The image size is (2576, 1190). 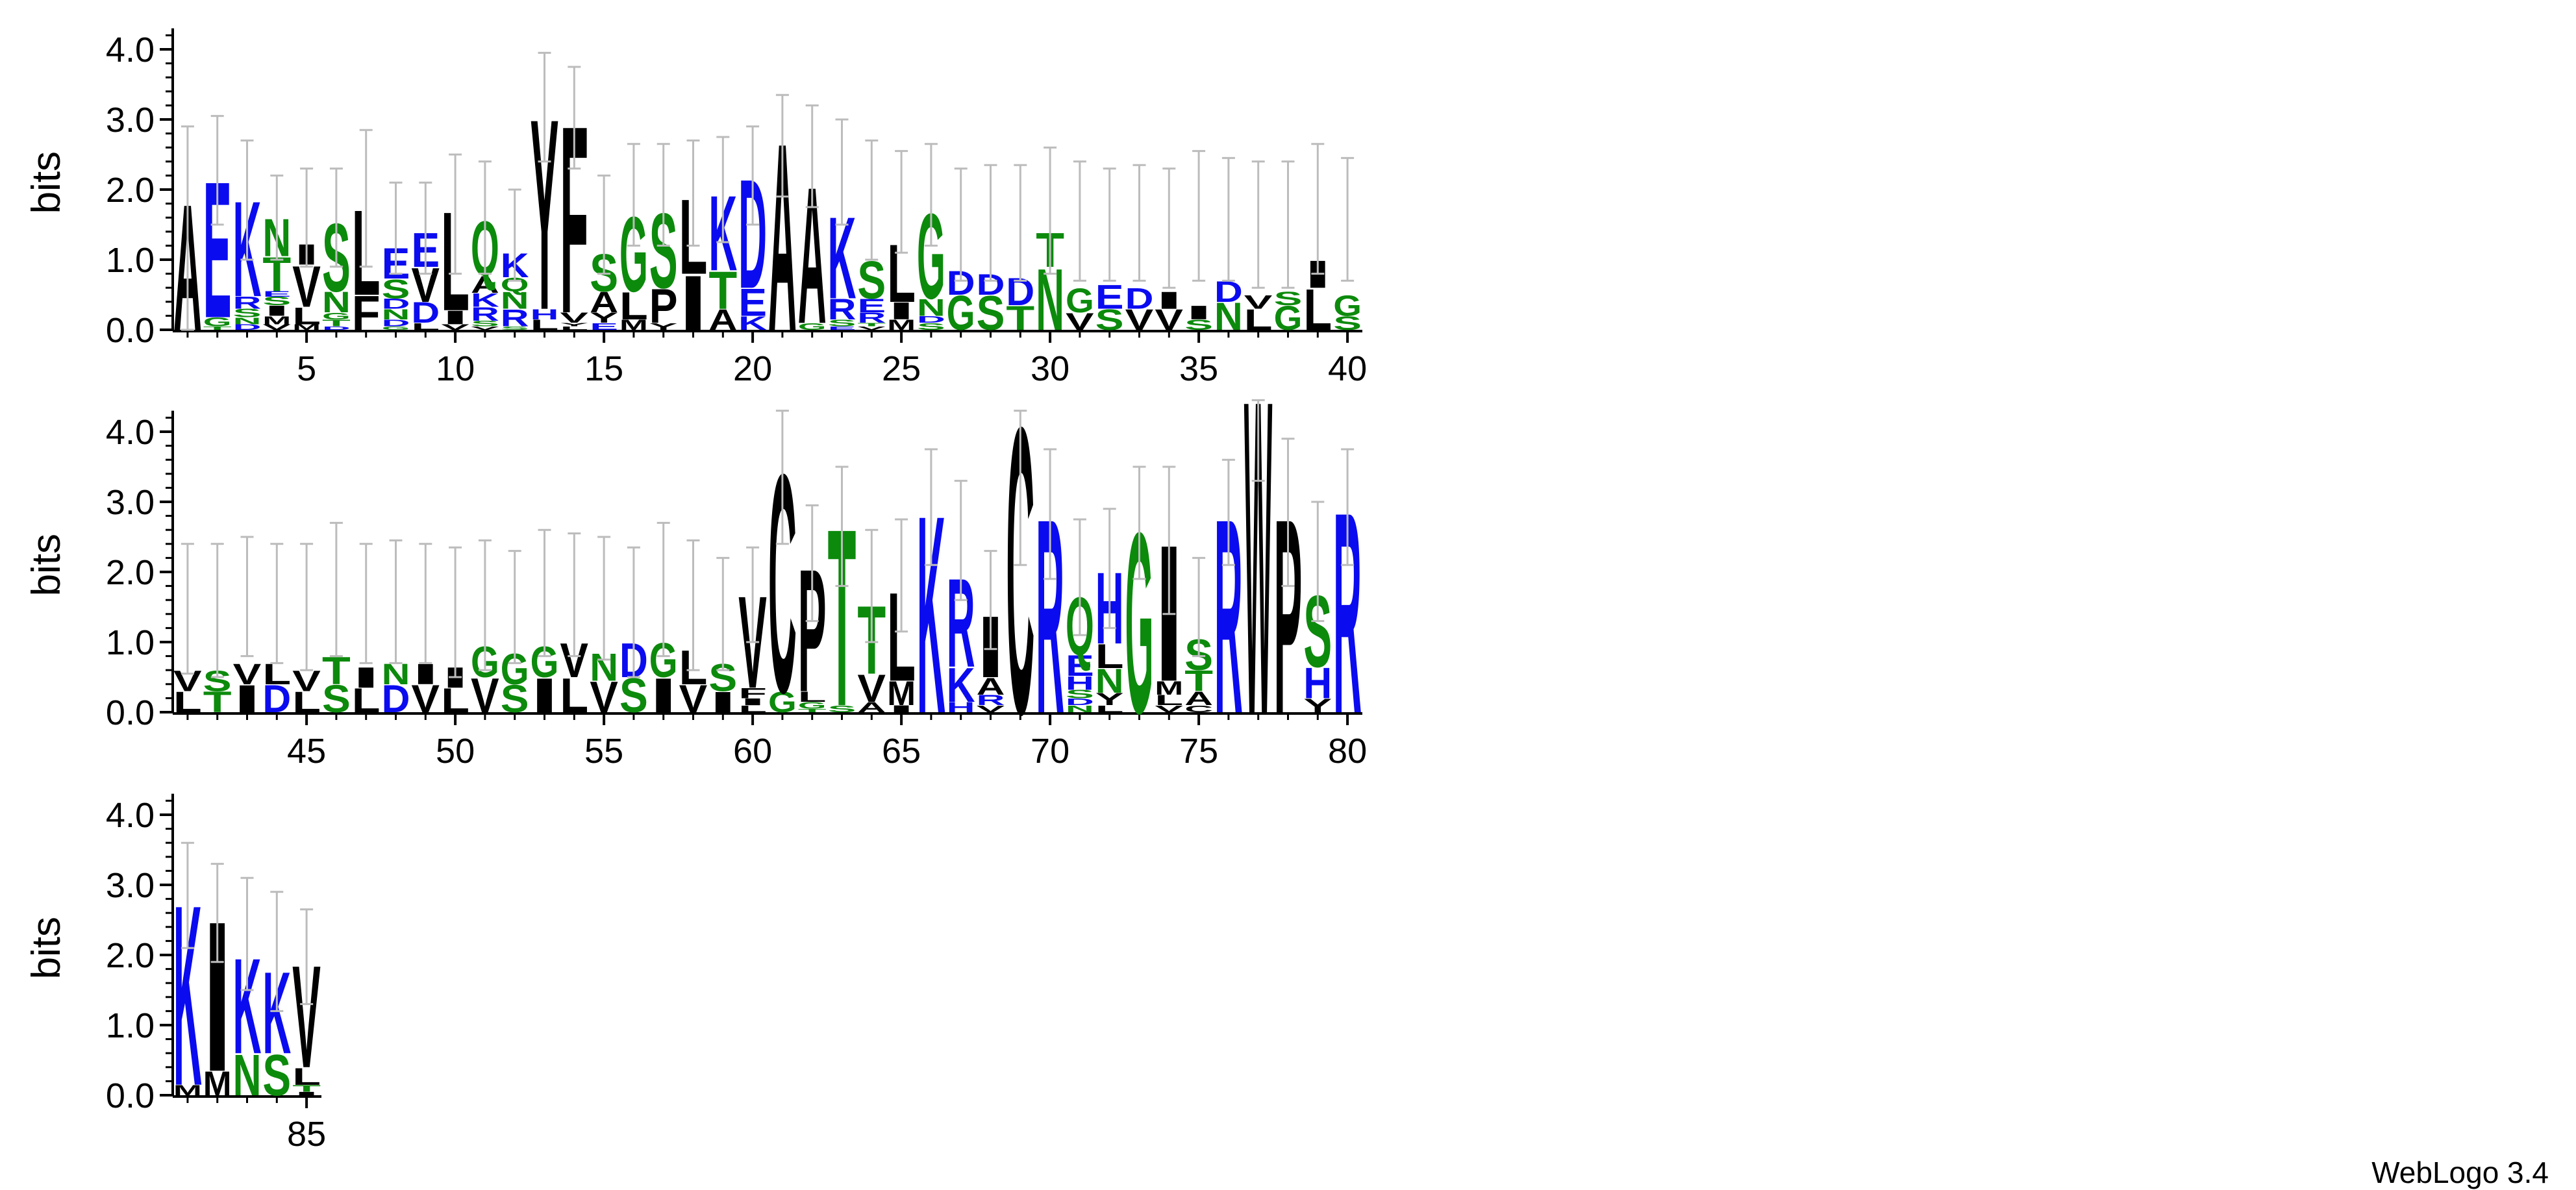 What do you see at coordinates (1080, 683) in the screenshot?
I see `residue-glyph-H: H` at bounding box center [1080, 683].